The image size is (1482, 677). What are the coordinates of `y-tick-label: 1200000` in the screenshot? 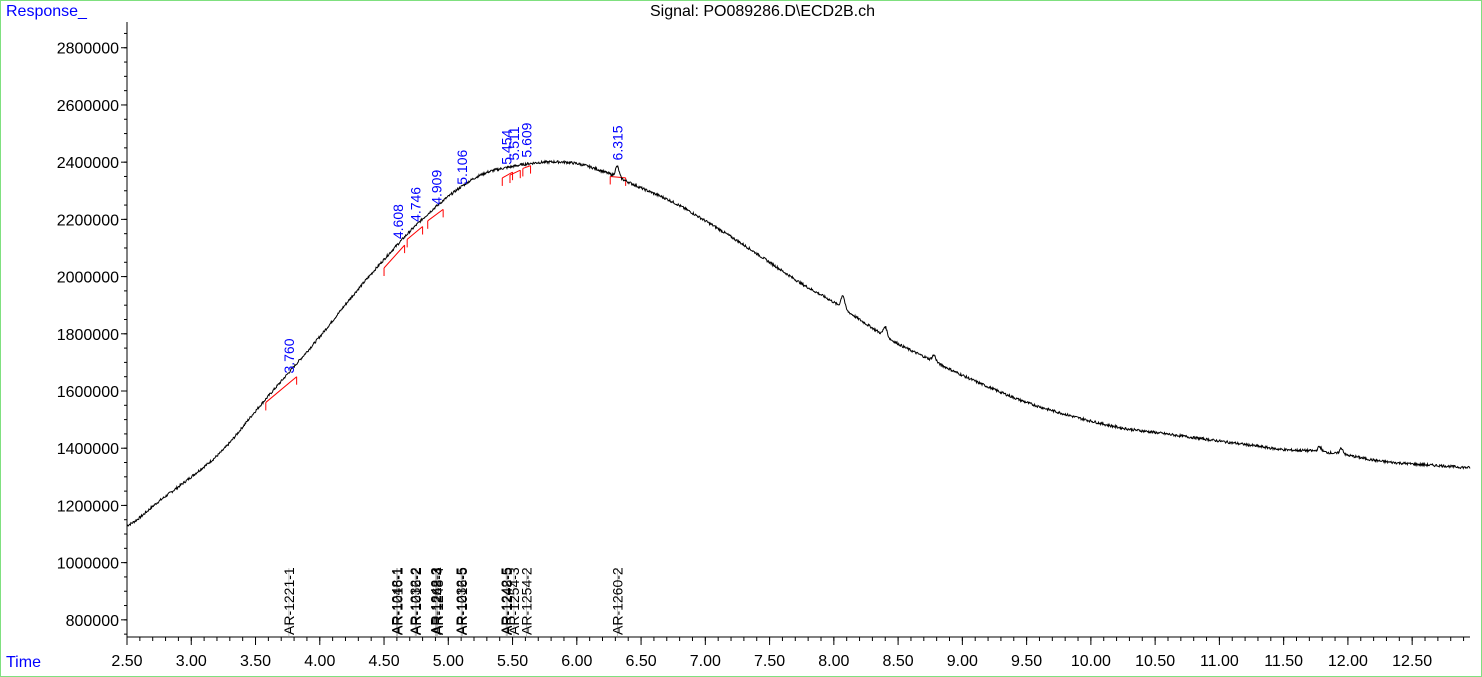 It's located at (88, 506).